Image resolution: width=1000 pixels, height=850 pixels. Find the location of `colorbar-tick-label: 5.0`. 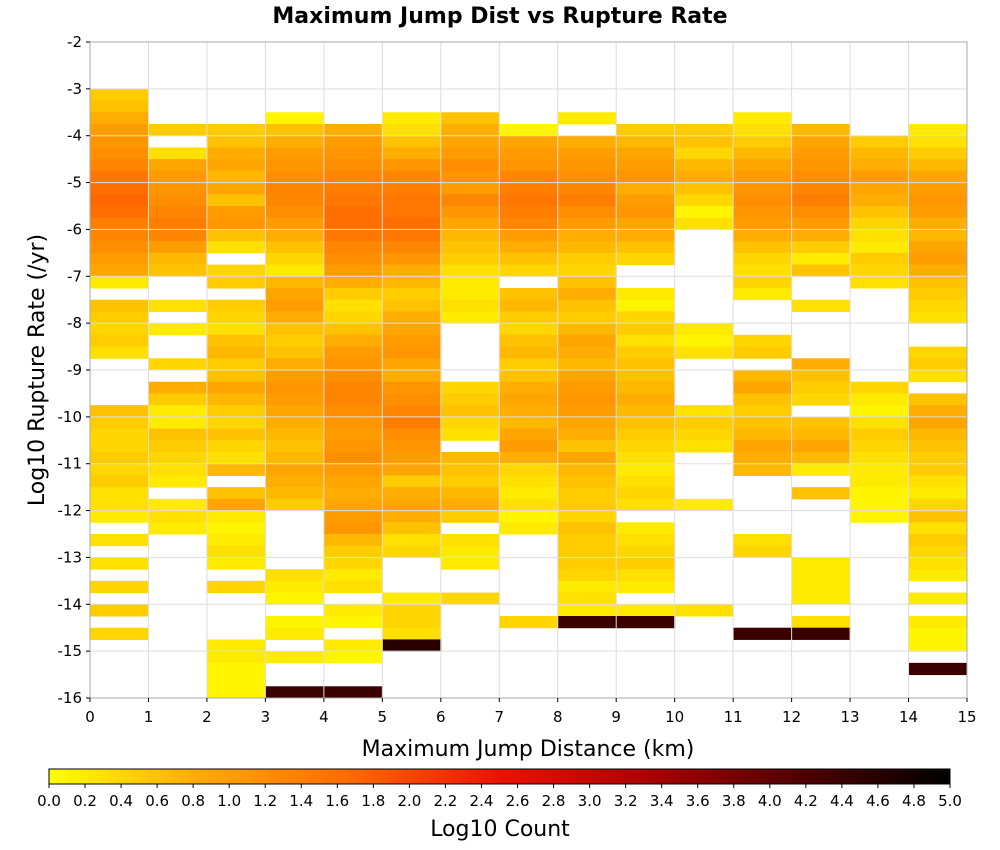

colorbar-tick-label: 5.0 is located at coordinates (950, 801).